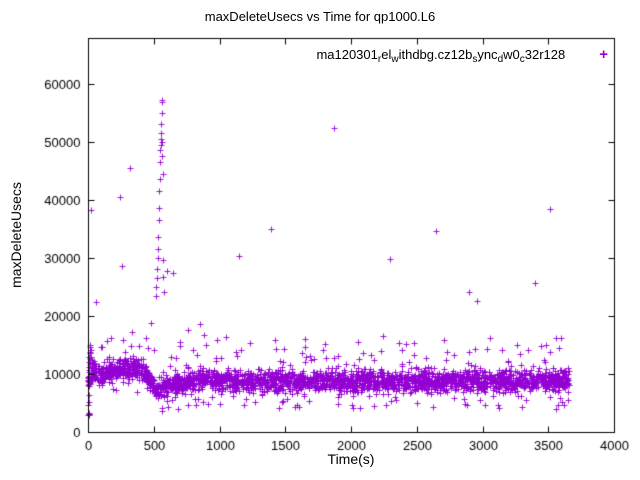  Describe the element at coordinates (16, 235) in the screenshot. I see `y-axis-label: maxDeleteUsecs` at that location.